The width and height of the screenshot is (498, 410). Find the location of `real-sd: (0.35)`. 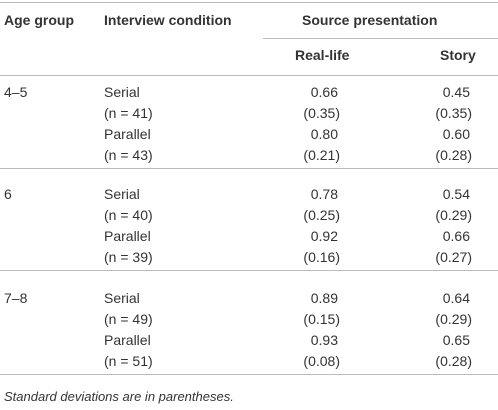

real-sd: (0.35) is located at coordinates (321, 113).